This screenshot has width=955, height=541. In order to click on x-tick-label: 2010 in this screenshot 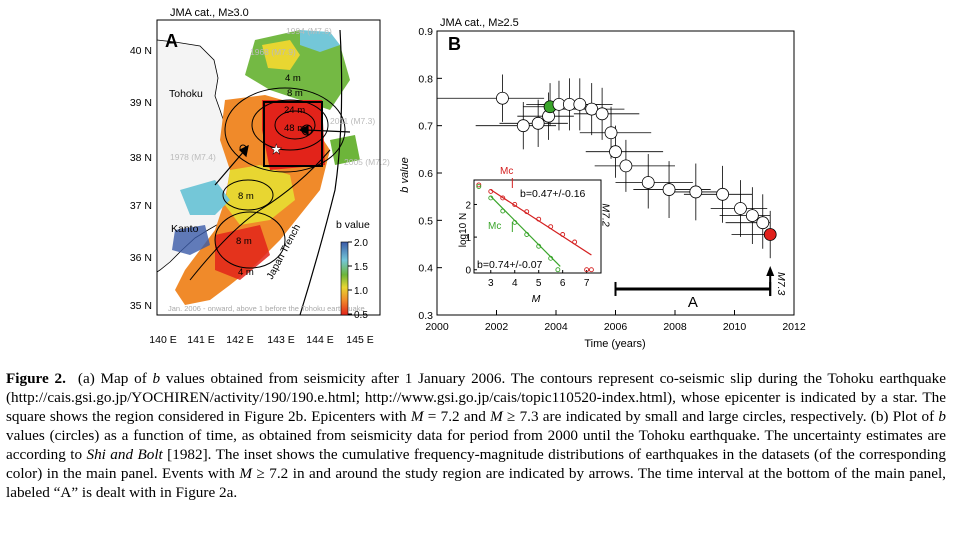, I will do `click(735, 327)`.